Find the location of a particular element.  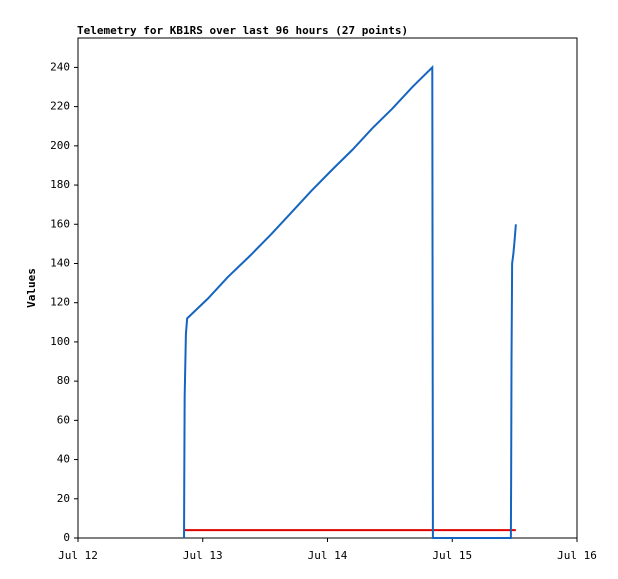

y-tick-label: 180 is located at coordinates (60, 184).